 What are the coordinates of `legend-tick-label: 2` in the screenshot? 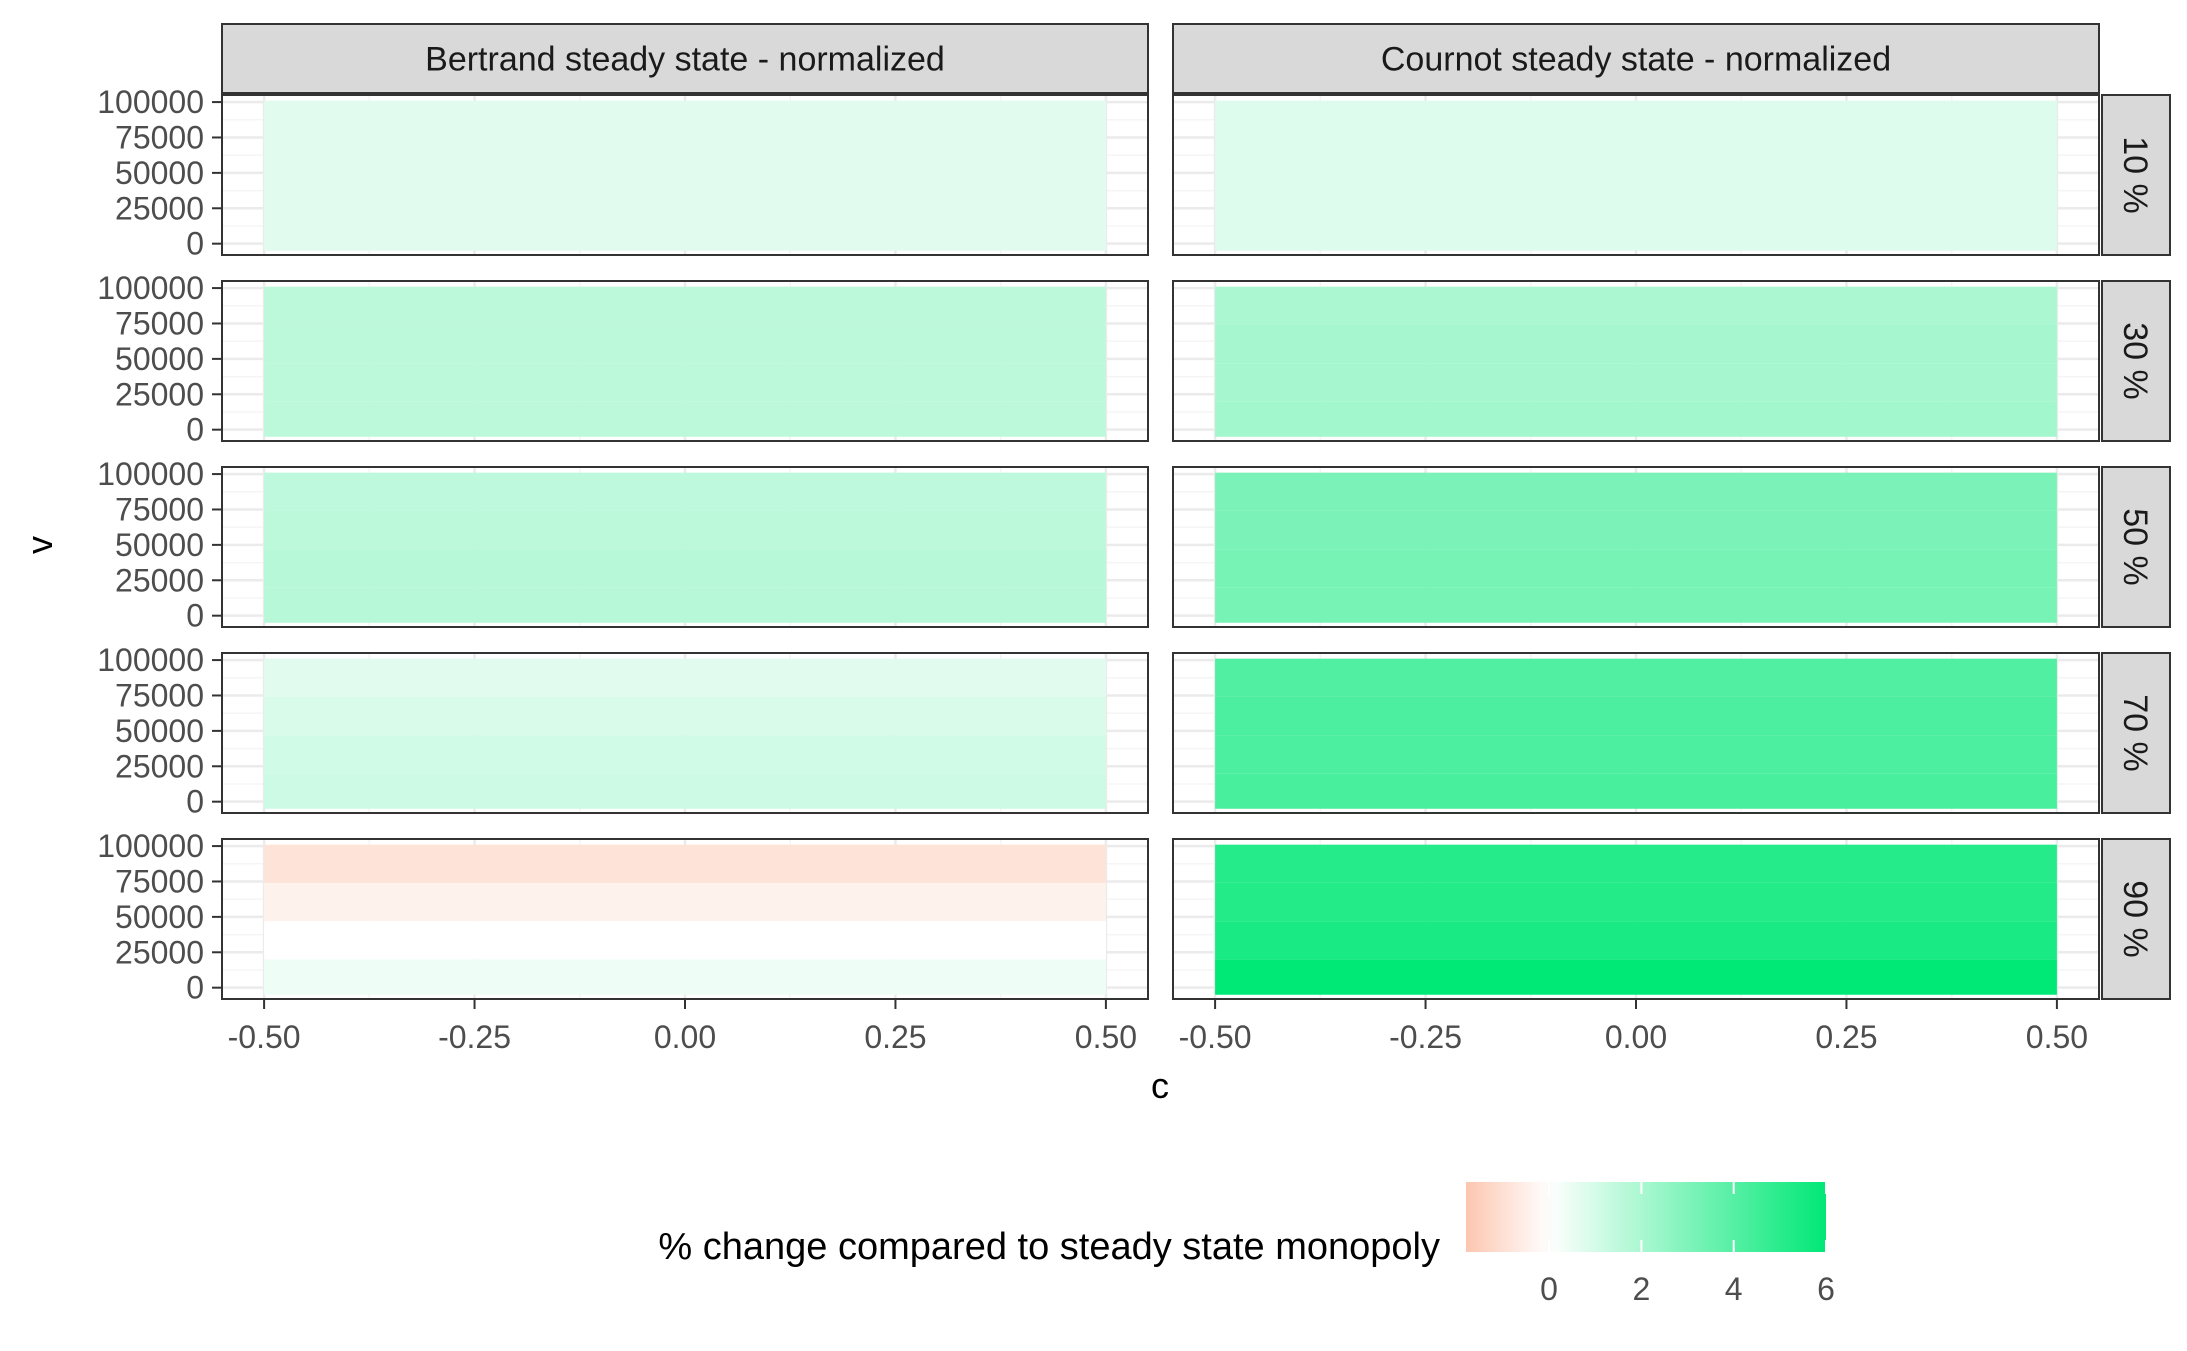 It's located at (1641, 1289).